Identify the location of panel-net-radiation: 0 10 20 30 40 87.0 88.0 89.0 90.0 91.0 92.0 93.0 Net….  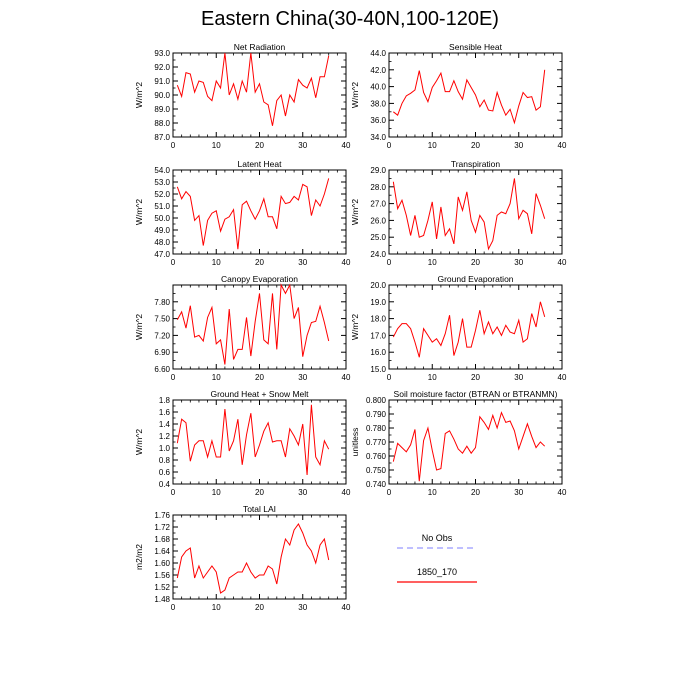
(242, 96).